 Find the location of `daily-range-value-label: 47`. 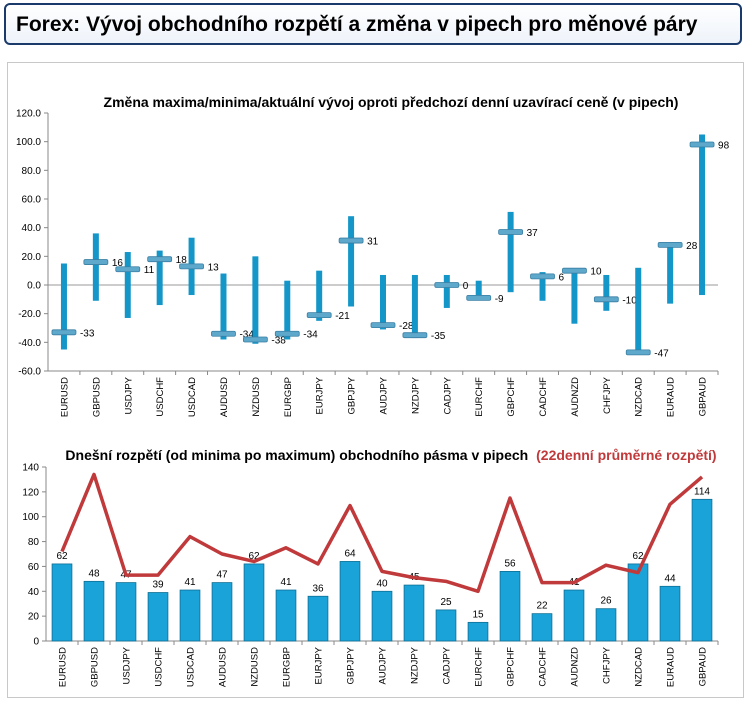

daily-range-value-label: 47 is located at coordinates (222, 575).